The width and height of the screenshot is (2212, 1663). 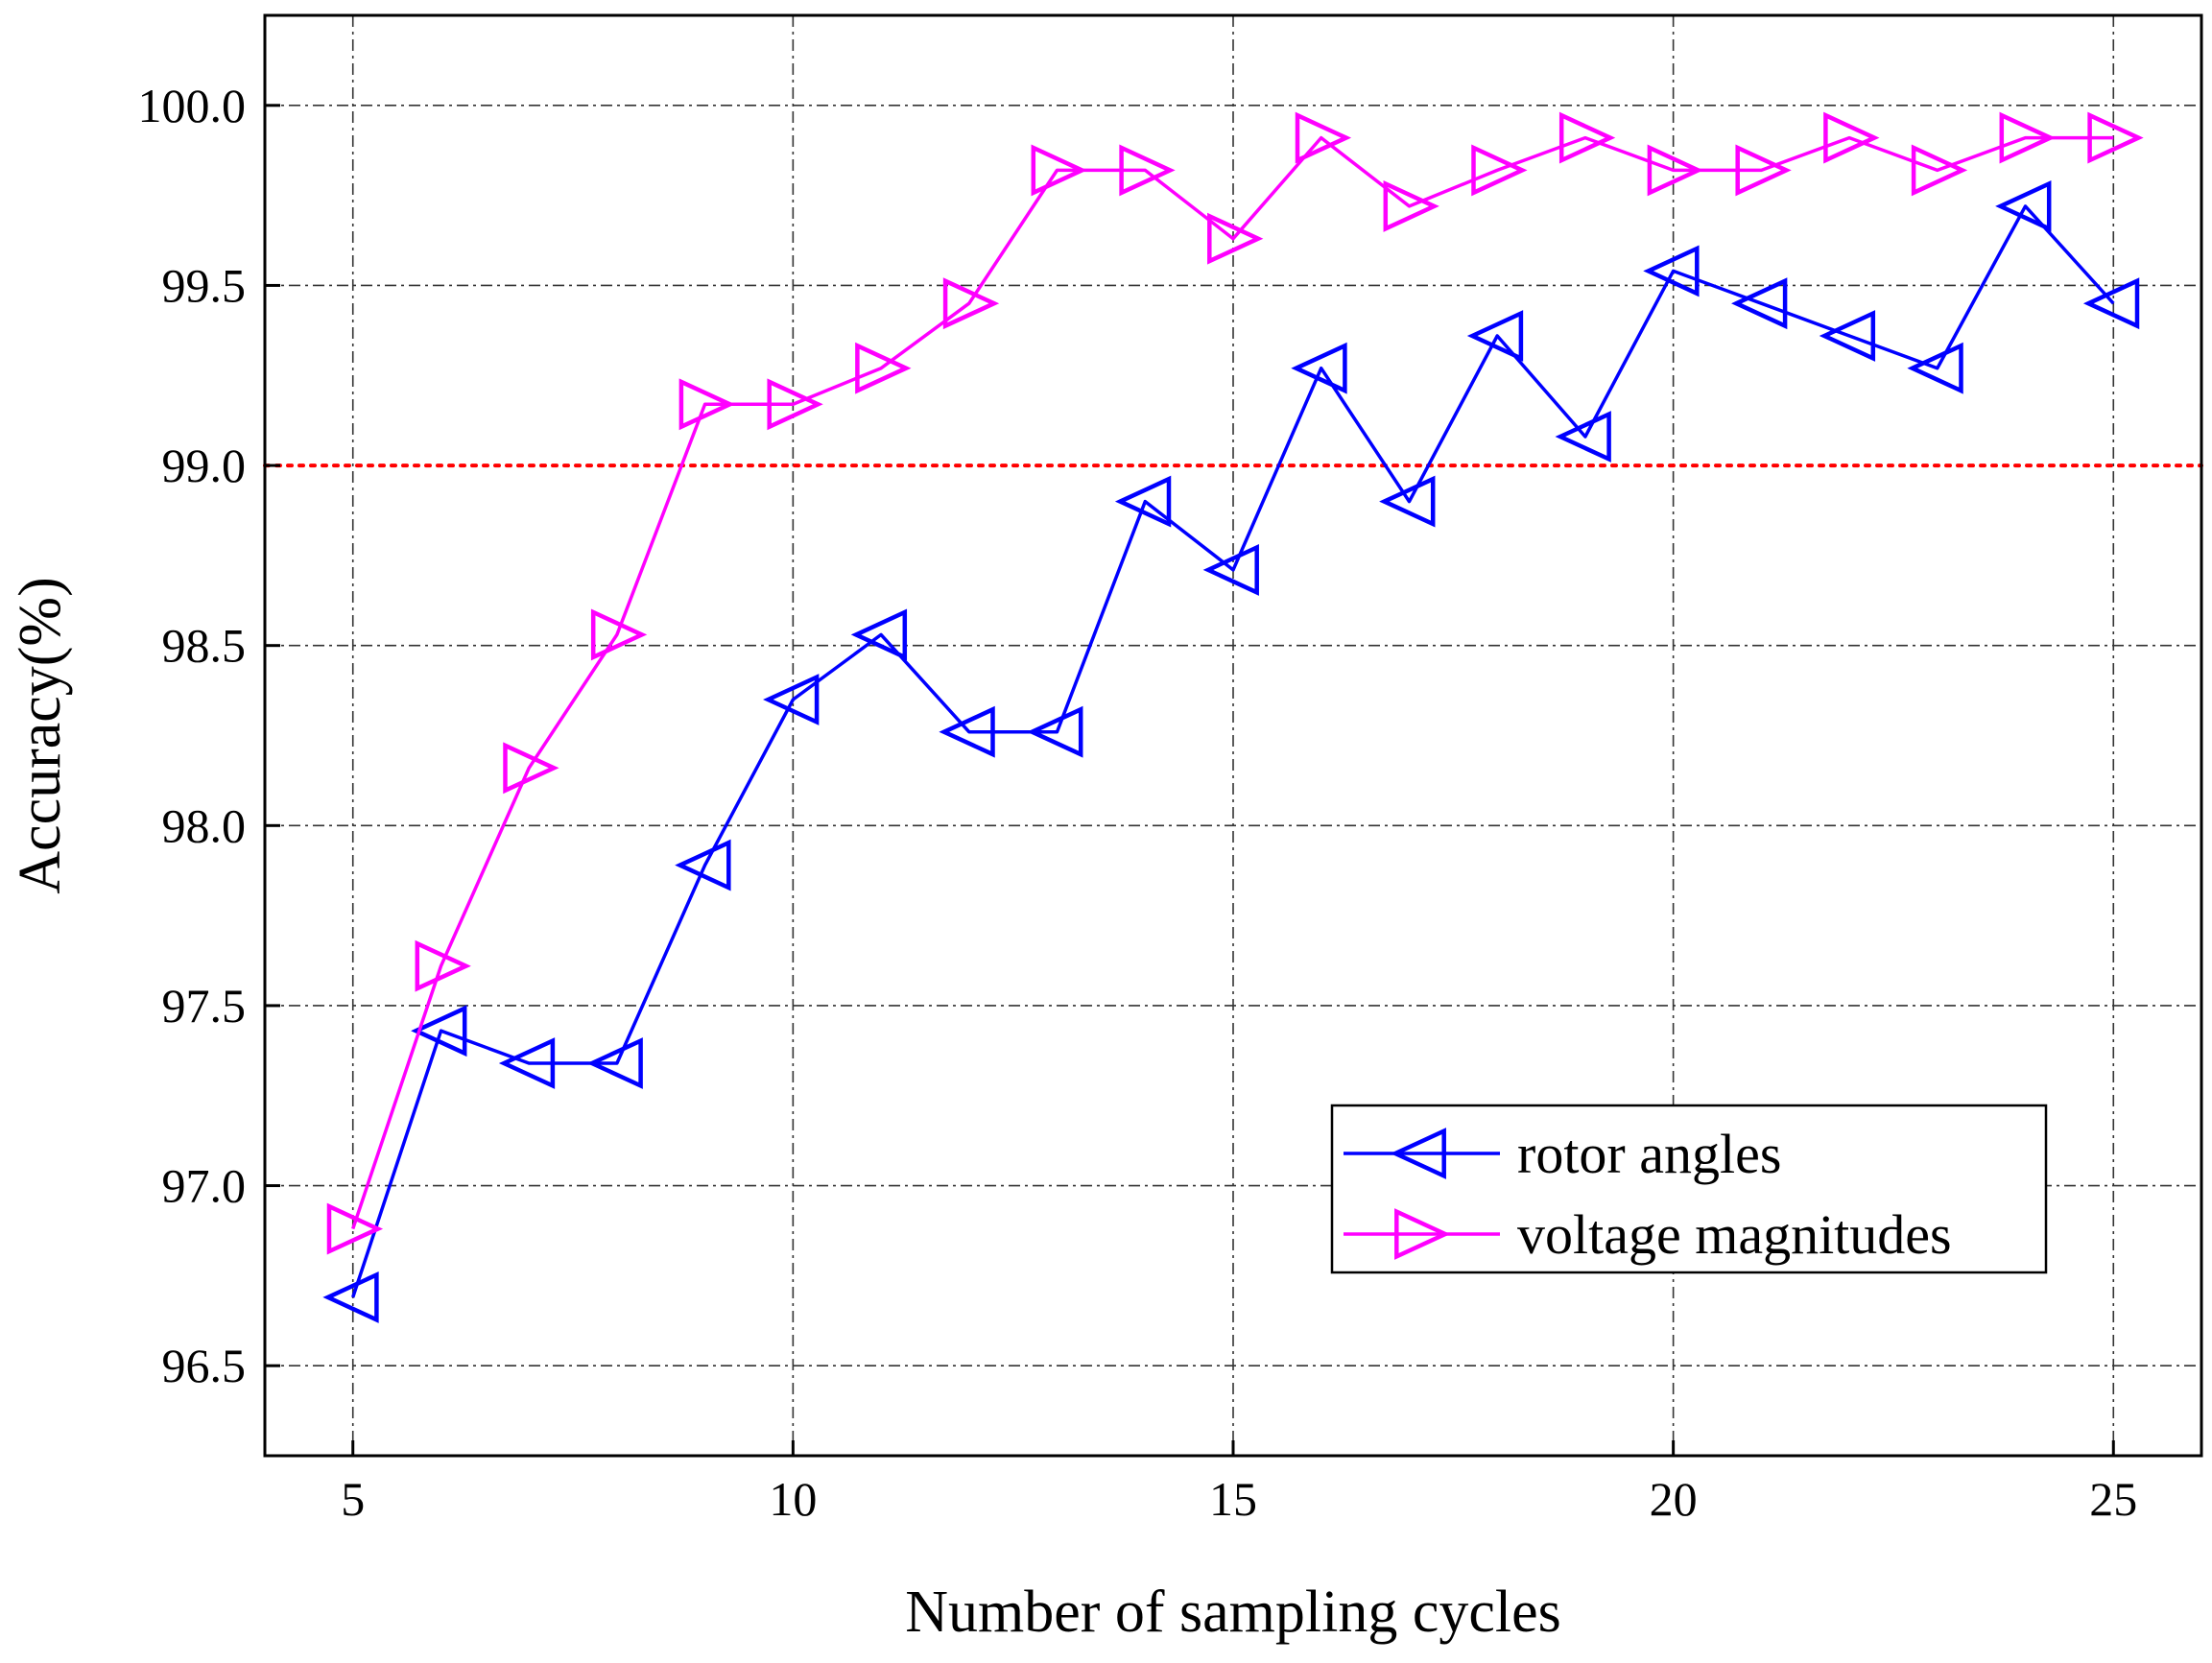 I want to click on x-tick-label: 5, so click(x=353, y=1499).